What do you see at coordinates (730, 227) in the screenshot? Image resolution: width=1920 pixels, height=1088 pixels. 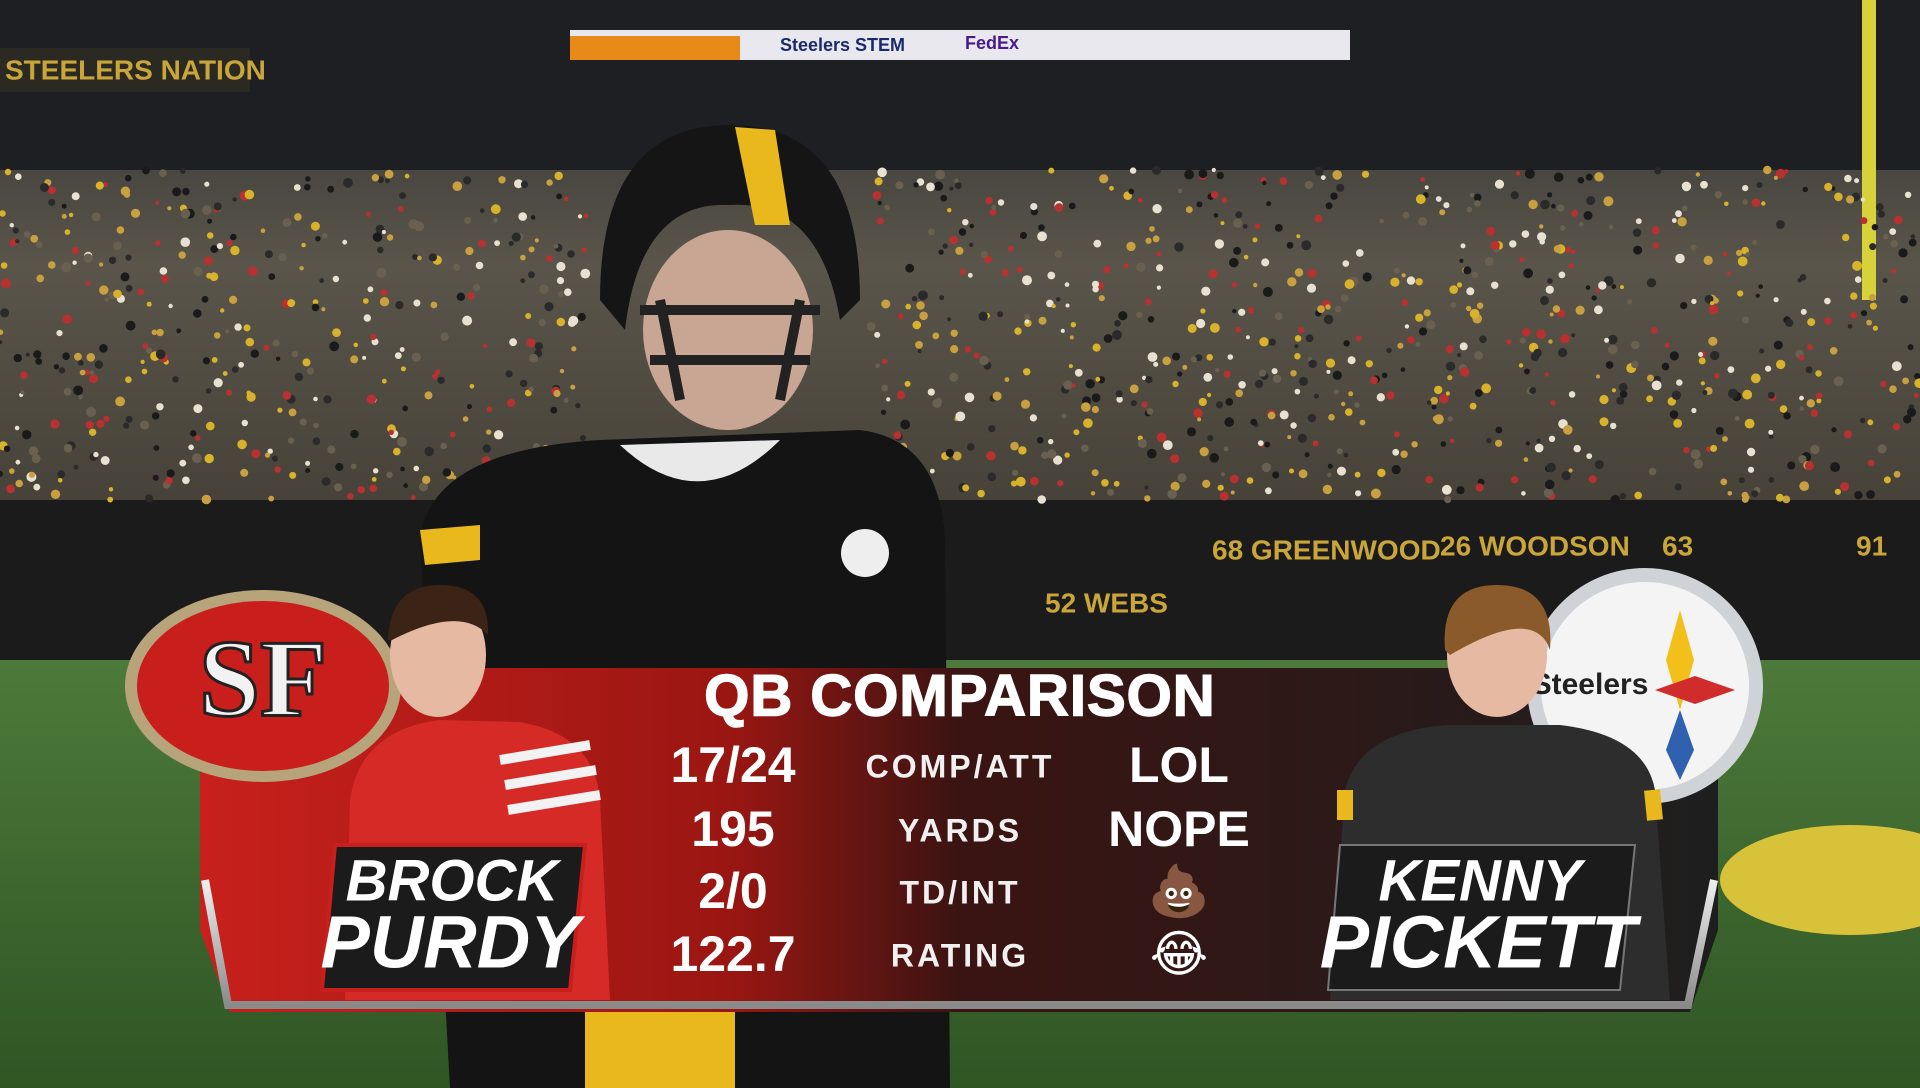 I see `helmet` at bounding box center [730, 227].